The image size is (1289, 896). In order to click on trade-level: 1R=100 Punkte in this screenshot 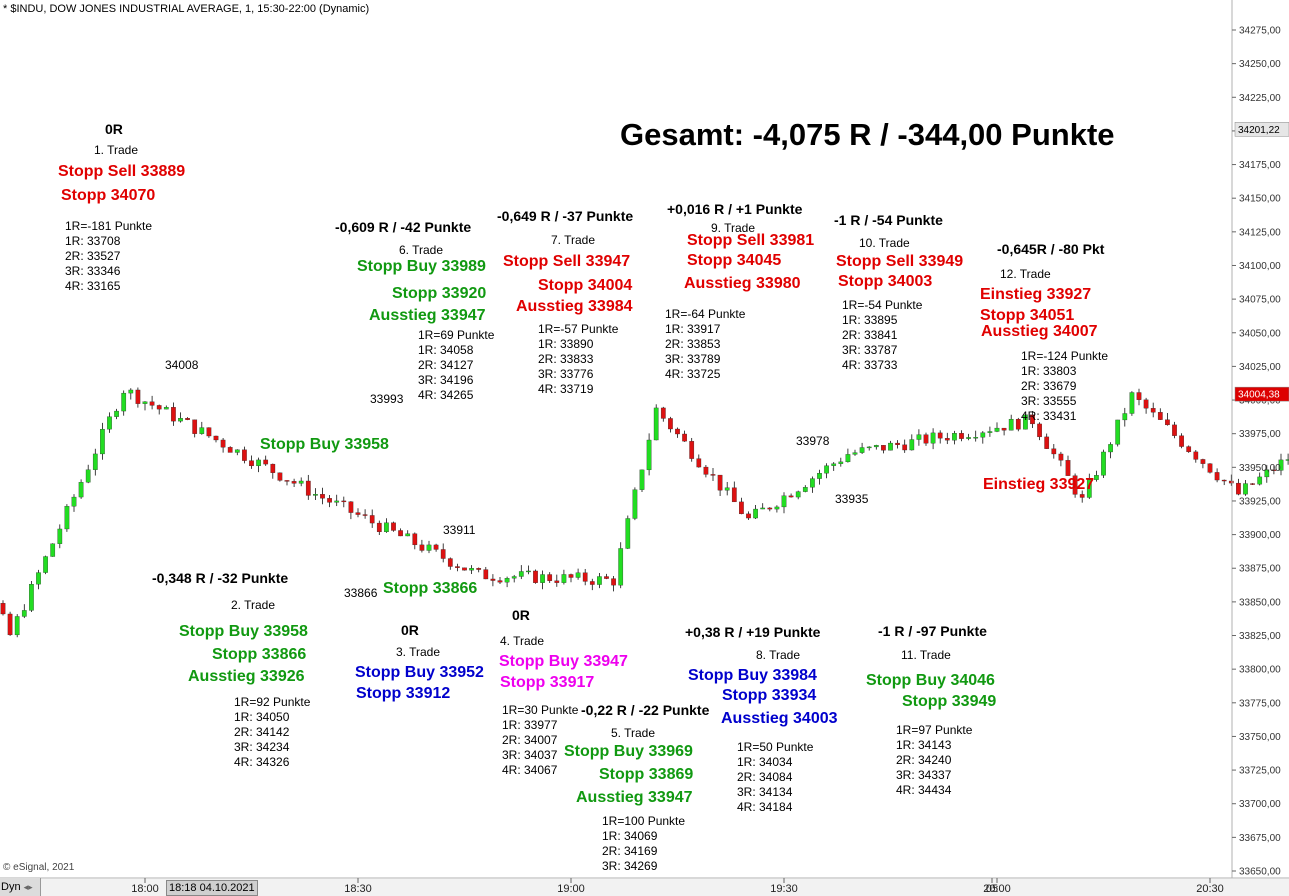, I will do `click(644, 821)`.